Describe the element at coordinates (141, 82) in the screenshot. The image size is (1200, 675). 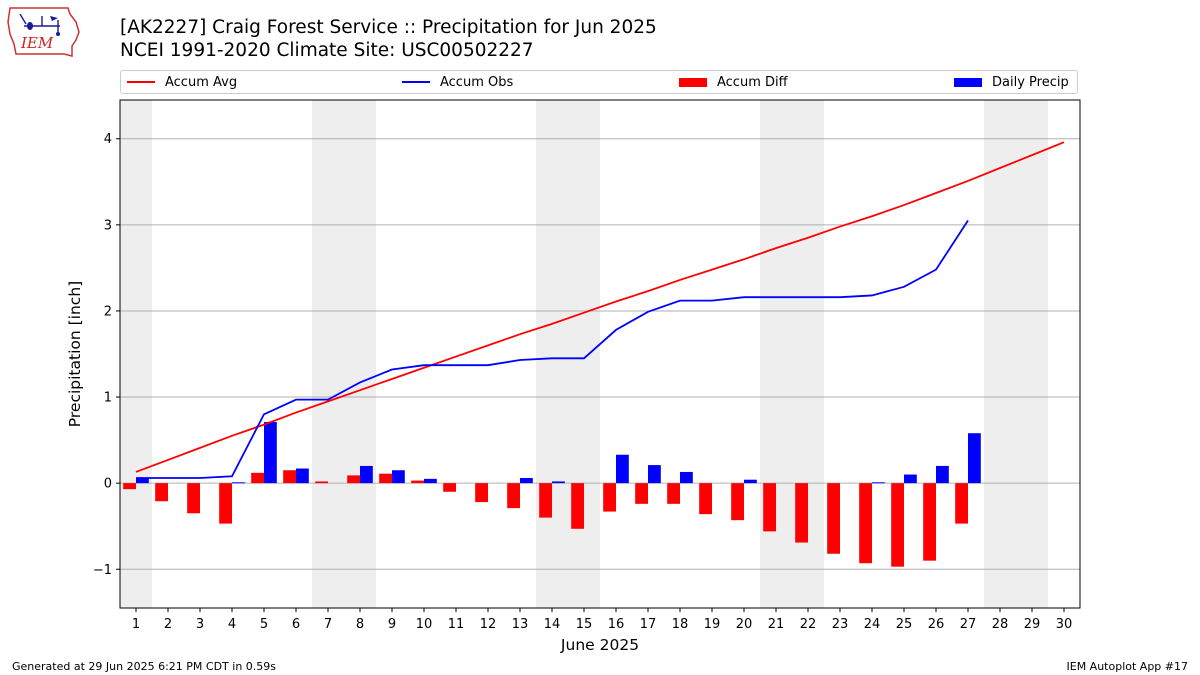
I see `legend-swatch-accum-avg` at that location.